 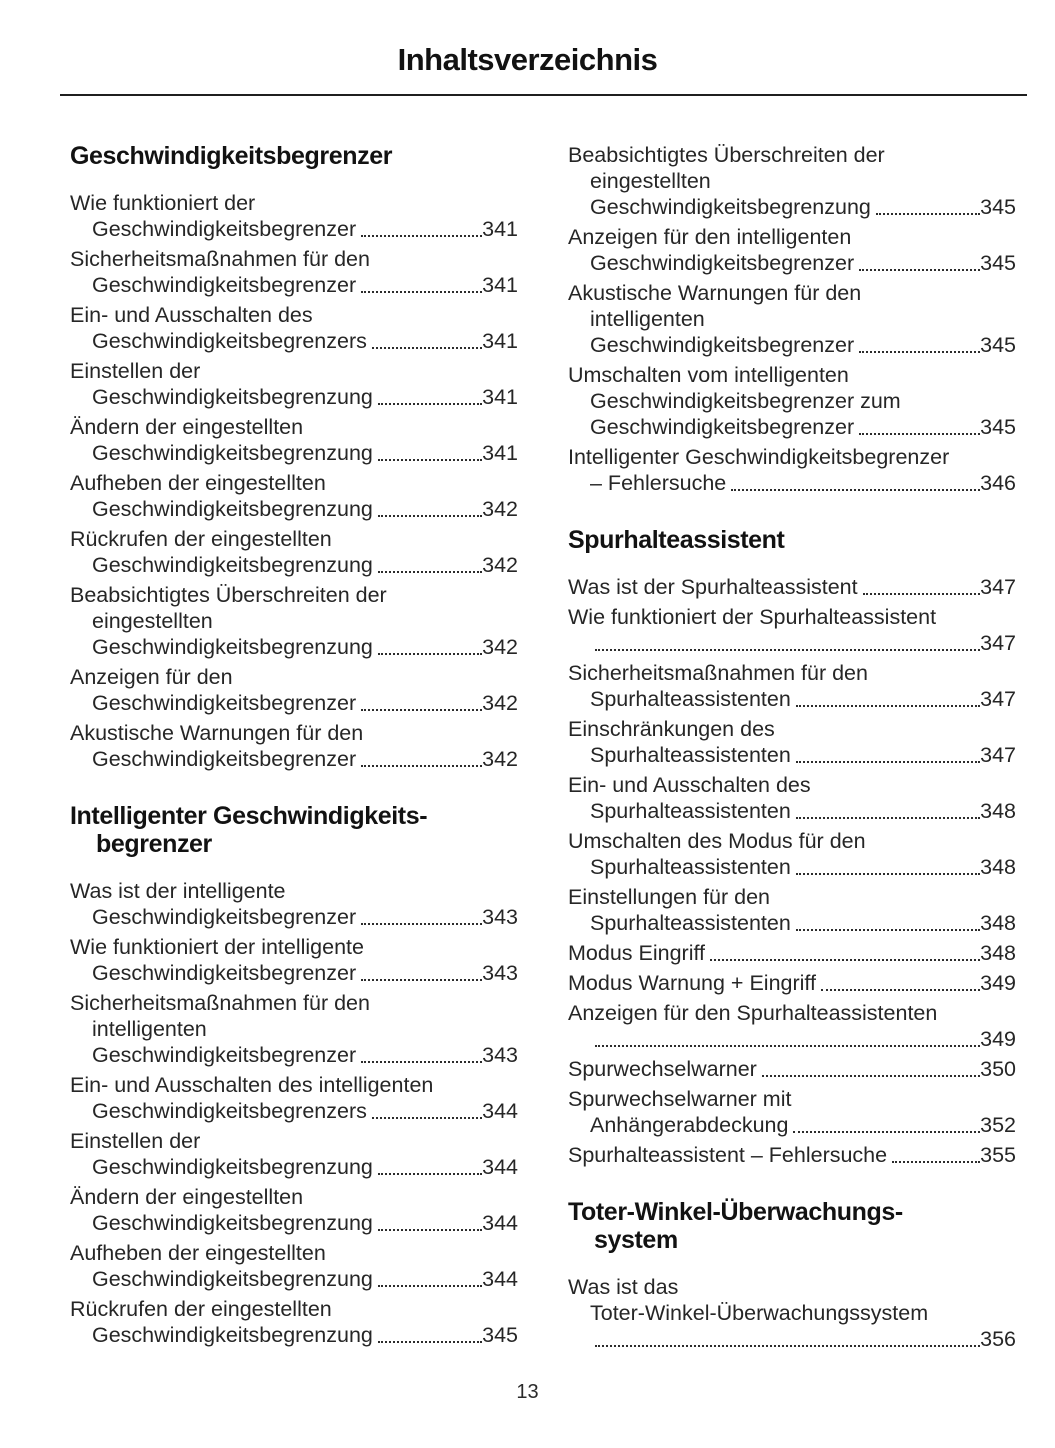 I want to click on section-heading-line: Spurhalteassistent, so click(x=676, y=540).